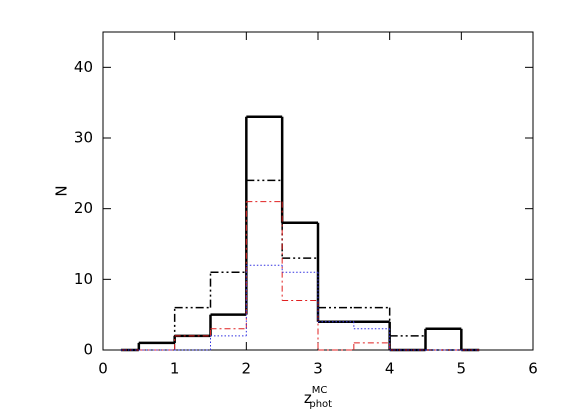 The height and width of the screenshot is (415, 564). I want to click on x-label-sub: phot, so click(320, 404).